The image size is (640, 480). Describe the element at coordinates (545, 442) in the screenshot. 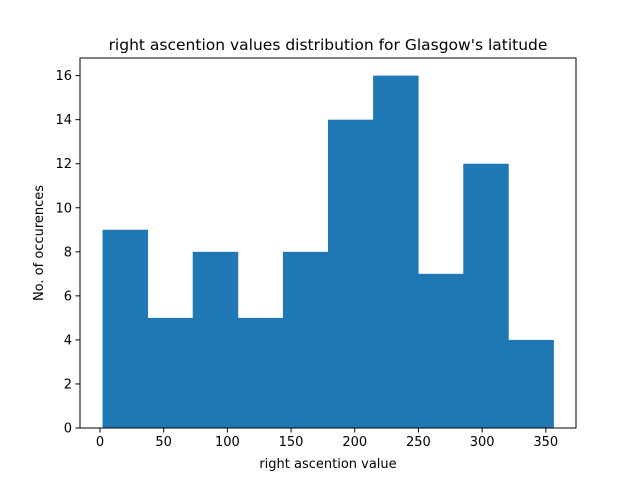

I see `x-tick-label: 350` at that location.